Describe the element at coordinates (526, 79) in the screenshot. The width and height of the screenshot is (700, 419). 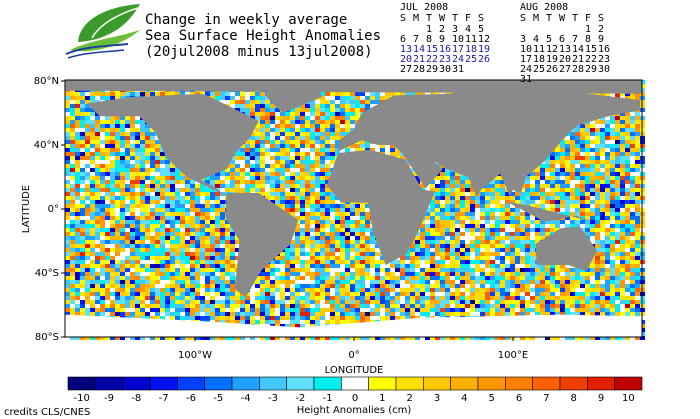
I see `calendar-day: 31` at that location.